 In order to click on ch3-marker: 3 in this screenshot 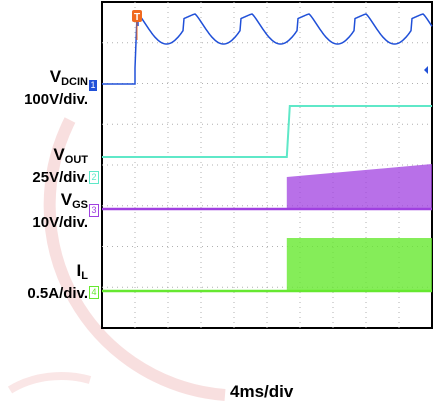, I will do `click(94, 210)`.